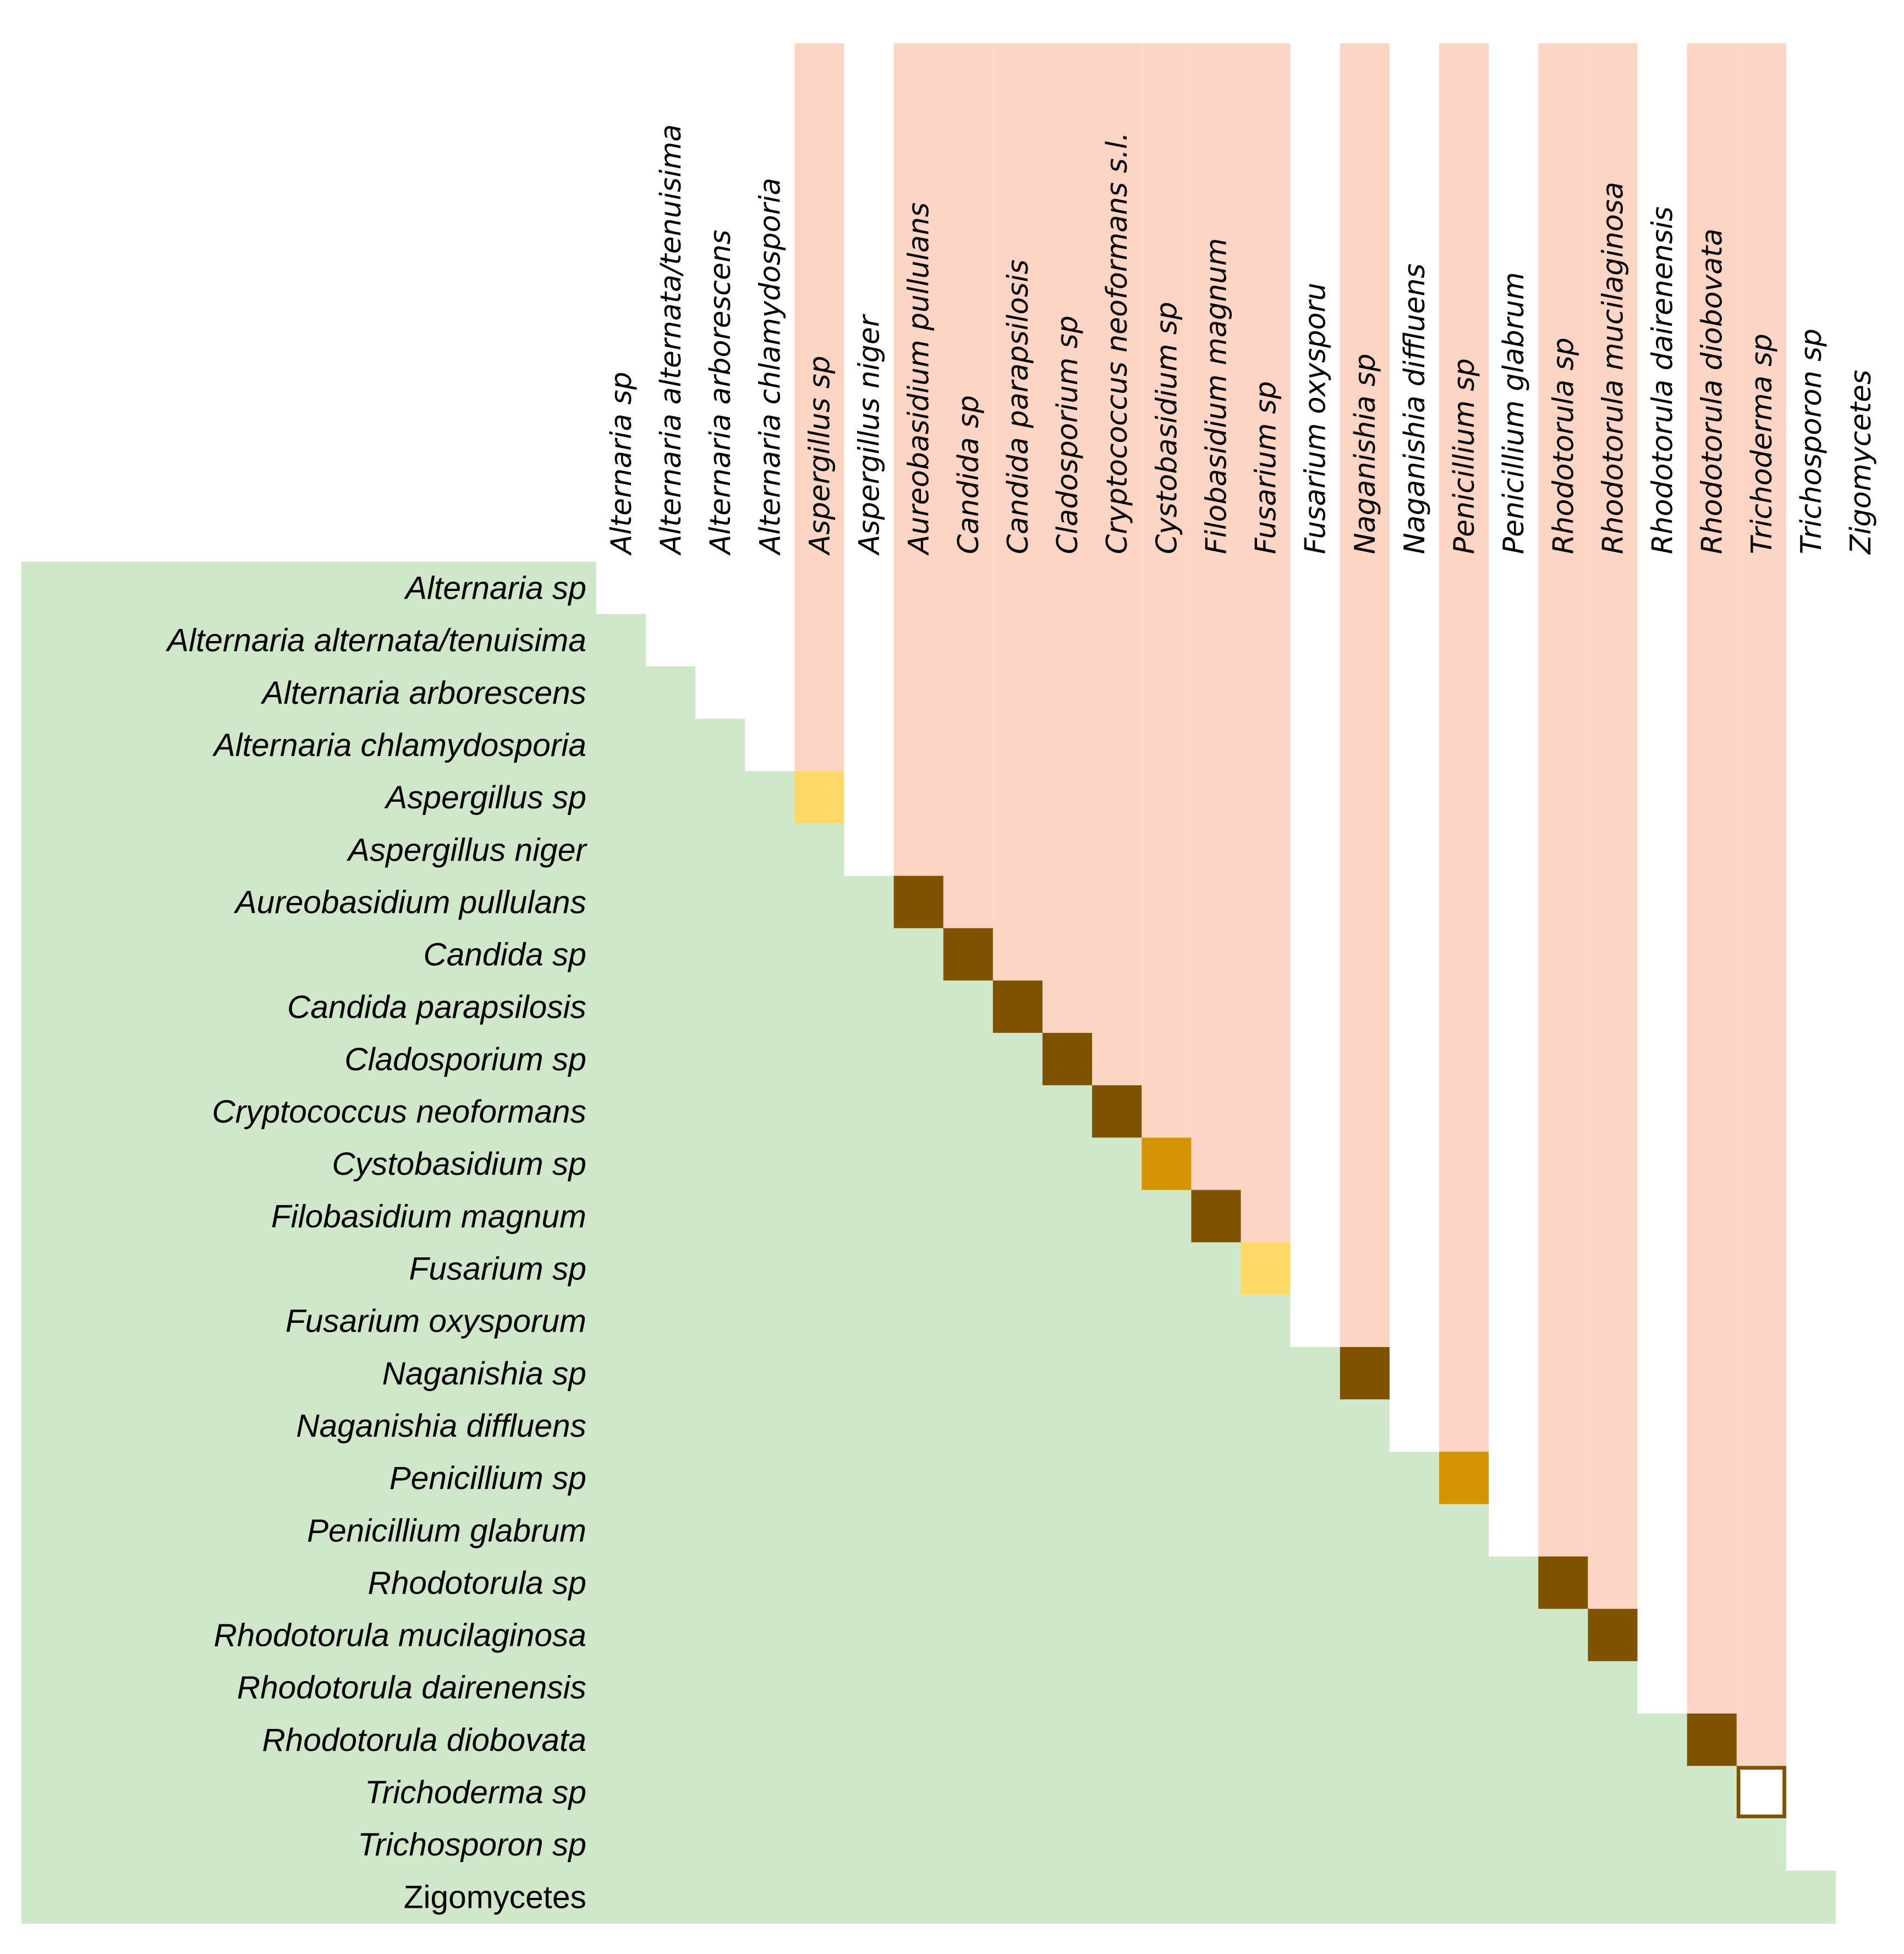 The width and height of the screenshot is (1904, 1954). Describe the element at coordinates (1365, 453) in the screenshot. I see `column-label: Naganishia sp` at that location.